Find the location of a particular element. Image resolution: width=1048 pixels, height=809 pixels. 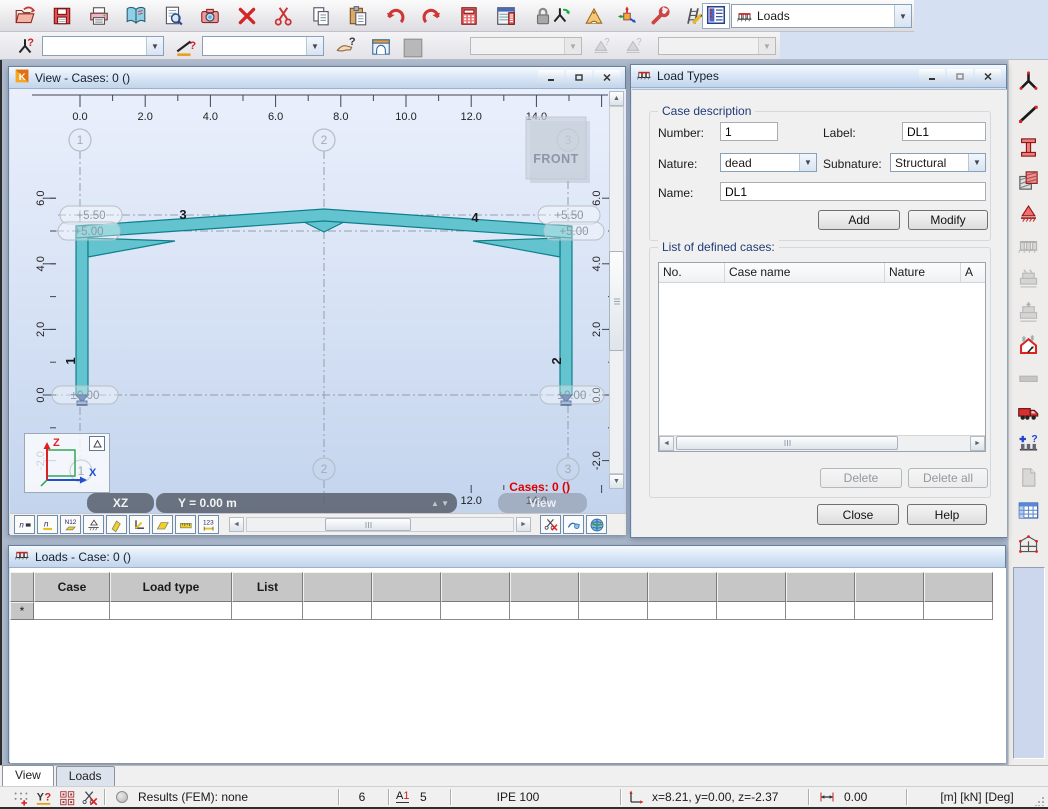

cases-column-Nature: Nature is located at coordinates (923, 272).